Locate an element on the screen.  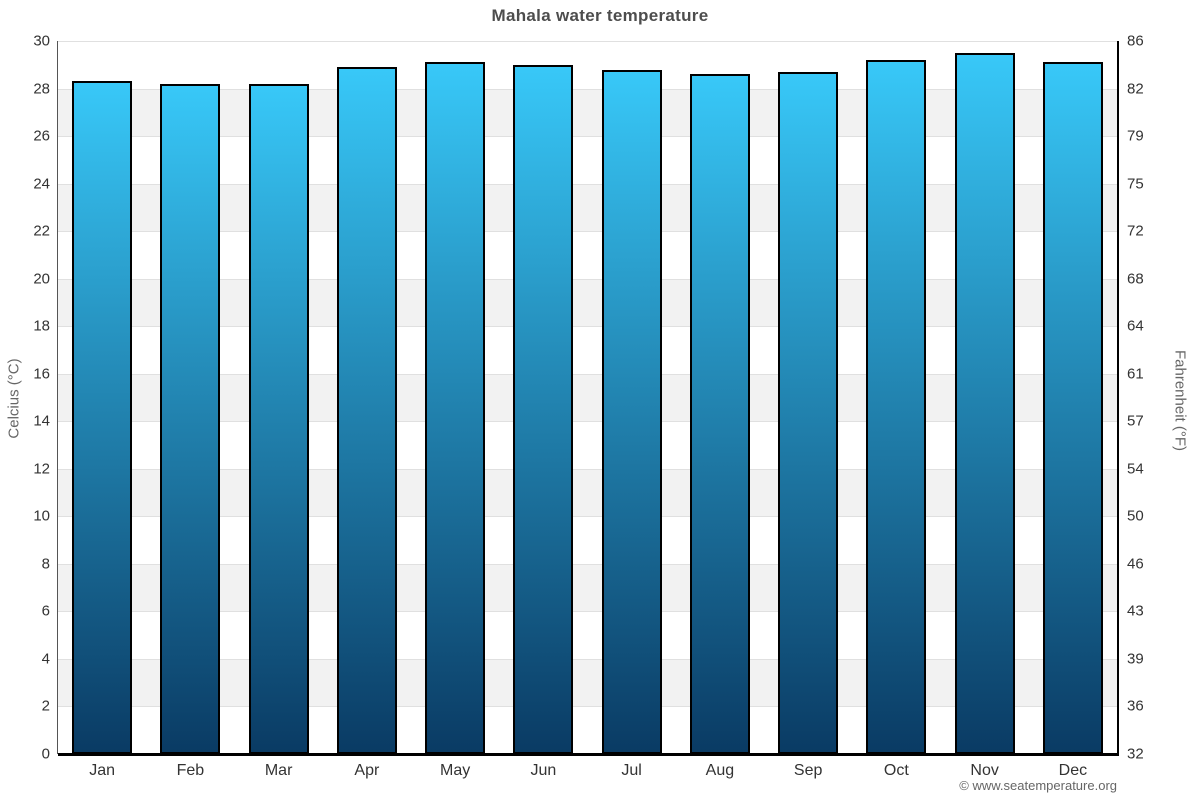
bar-feb is located at coordinates (190, 418).